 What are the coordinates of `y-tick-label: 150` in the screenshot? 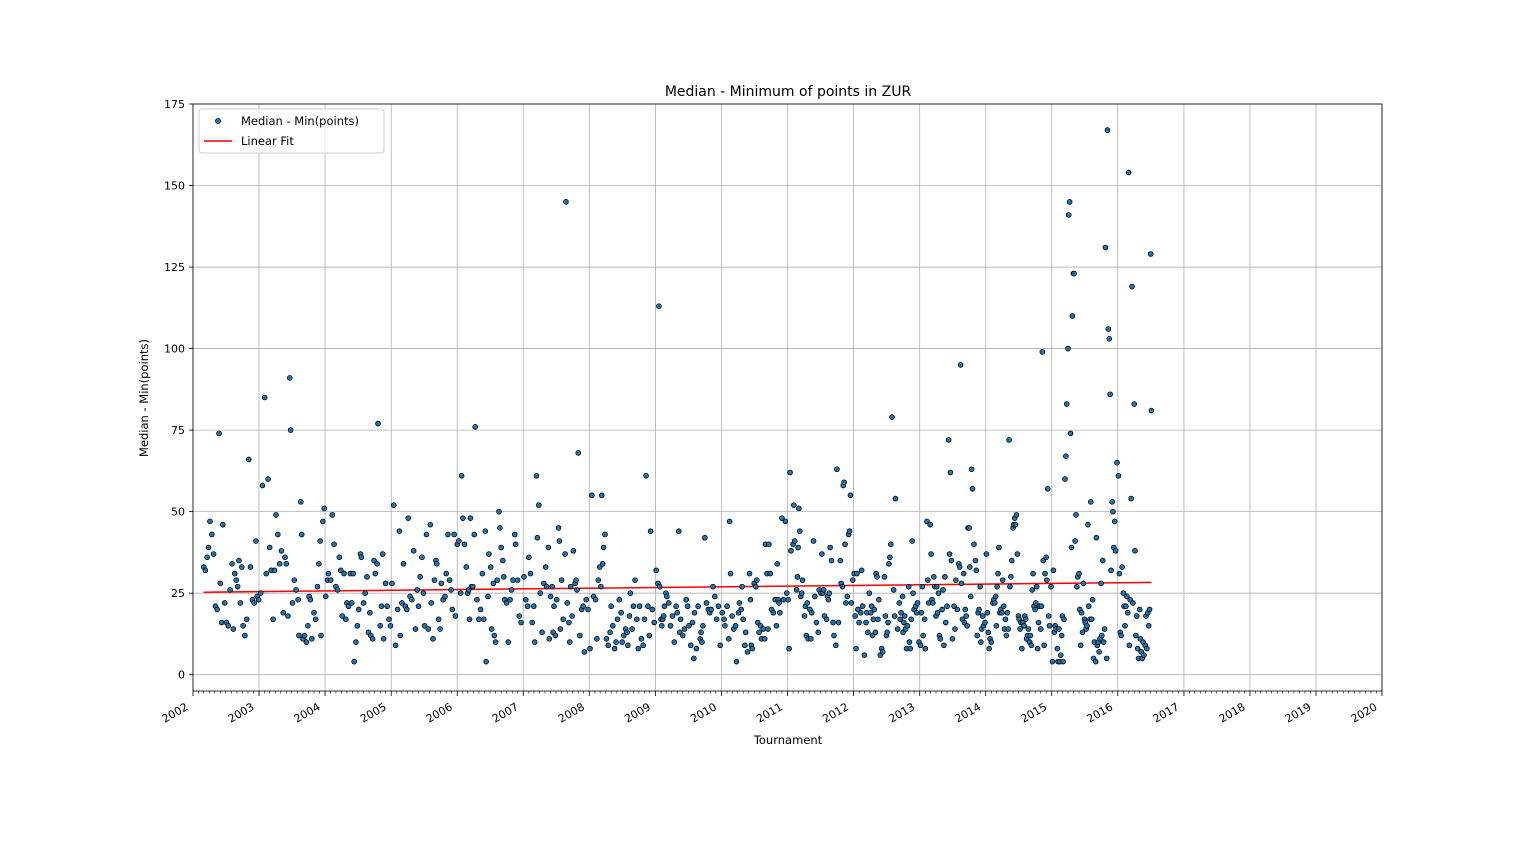 It's located at (174, 186).